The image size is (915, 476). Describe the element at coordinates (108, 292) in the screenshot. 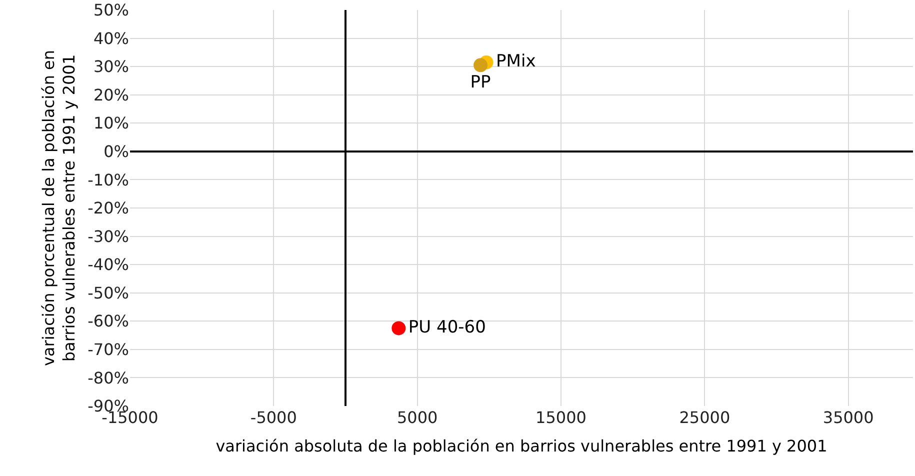

I see `y-tick-label: -50%` at that location.